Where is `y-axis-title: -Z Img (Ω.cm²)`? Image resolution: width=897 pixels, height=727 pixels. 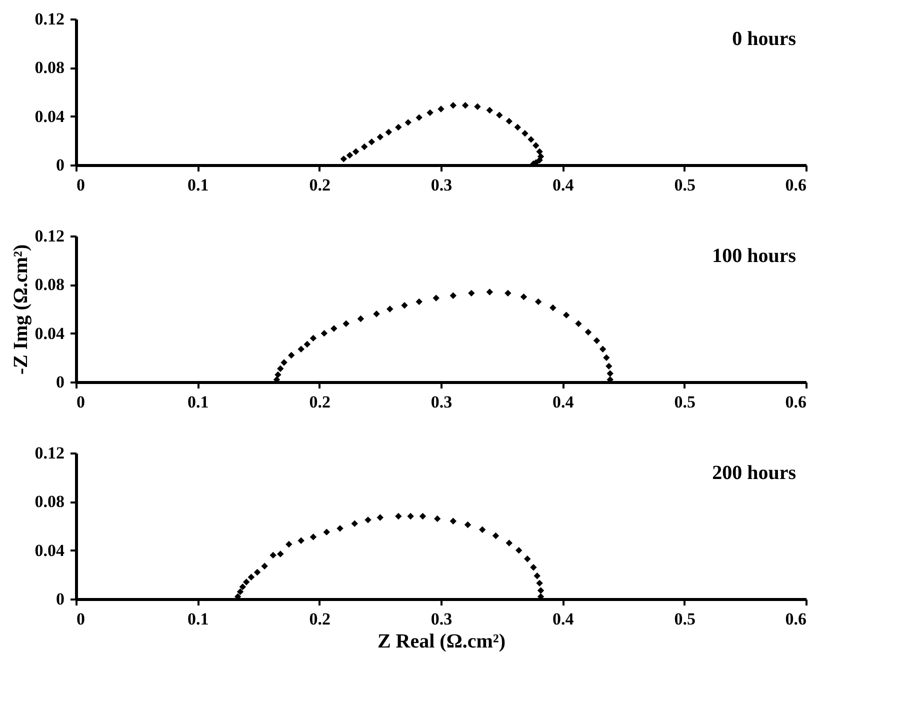
y-axis-title: -Z Img (Ω.cm²) is located at coordinates (21, 309).